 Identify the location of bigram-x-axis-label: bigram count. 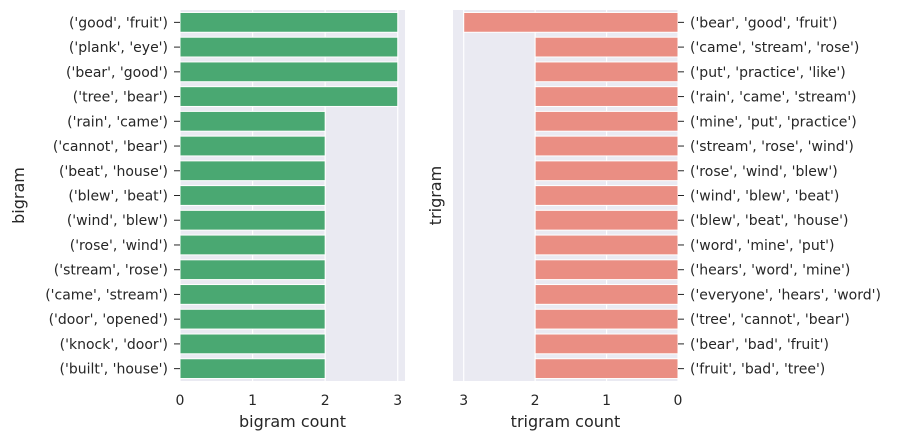
(292, 421).